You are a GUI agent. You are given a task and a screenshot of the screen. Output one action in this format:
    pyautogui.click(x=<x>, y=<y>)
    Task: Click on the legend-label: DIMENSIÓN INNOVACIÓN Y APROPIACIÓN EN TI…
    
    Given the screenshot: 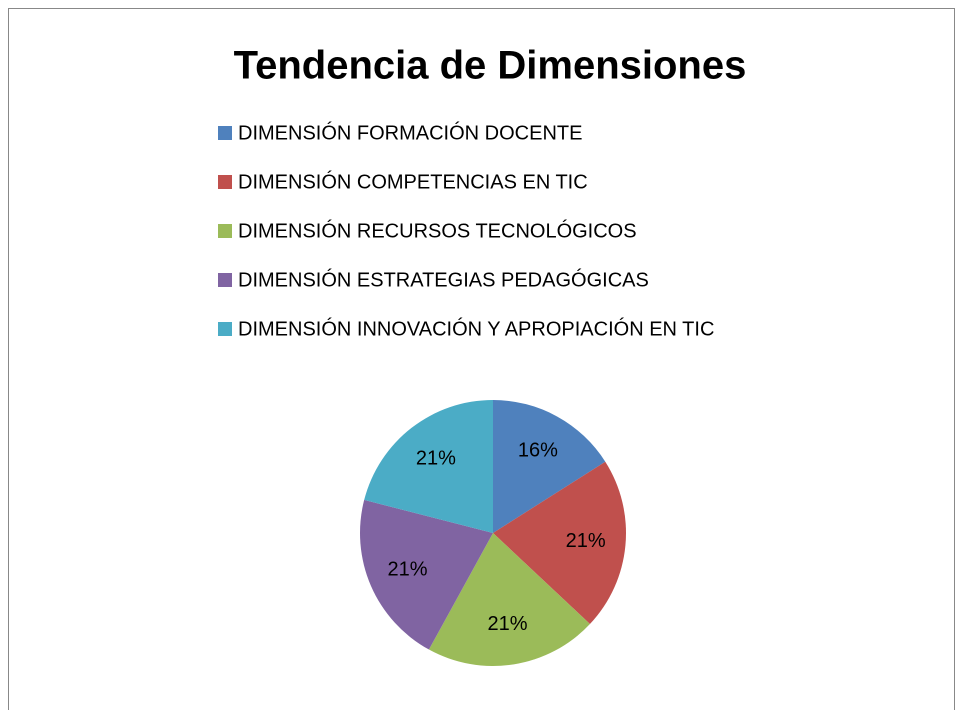 What is the action you would take?
    pyautogui.click(x=476, y=328)
    